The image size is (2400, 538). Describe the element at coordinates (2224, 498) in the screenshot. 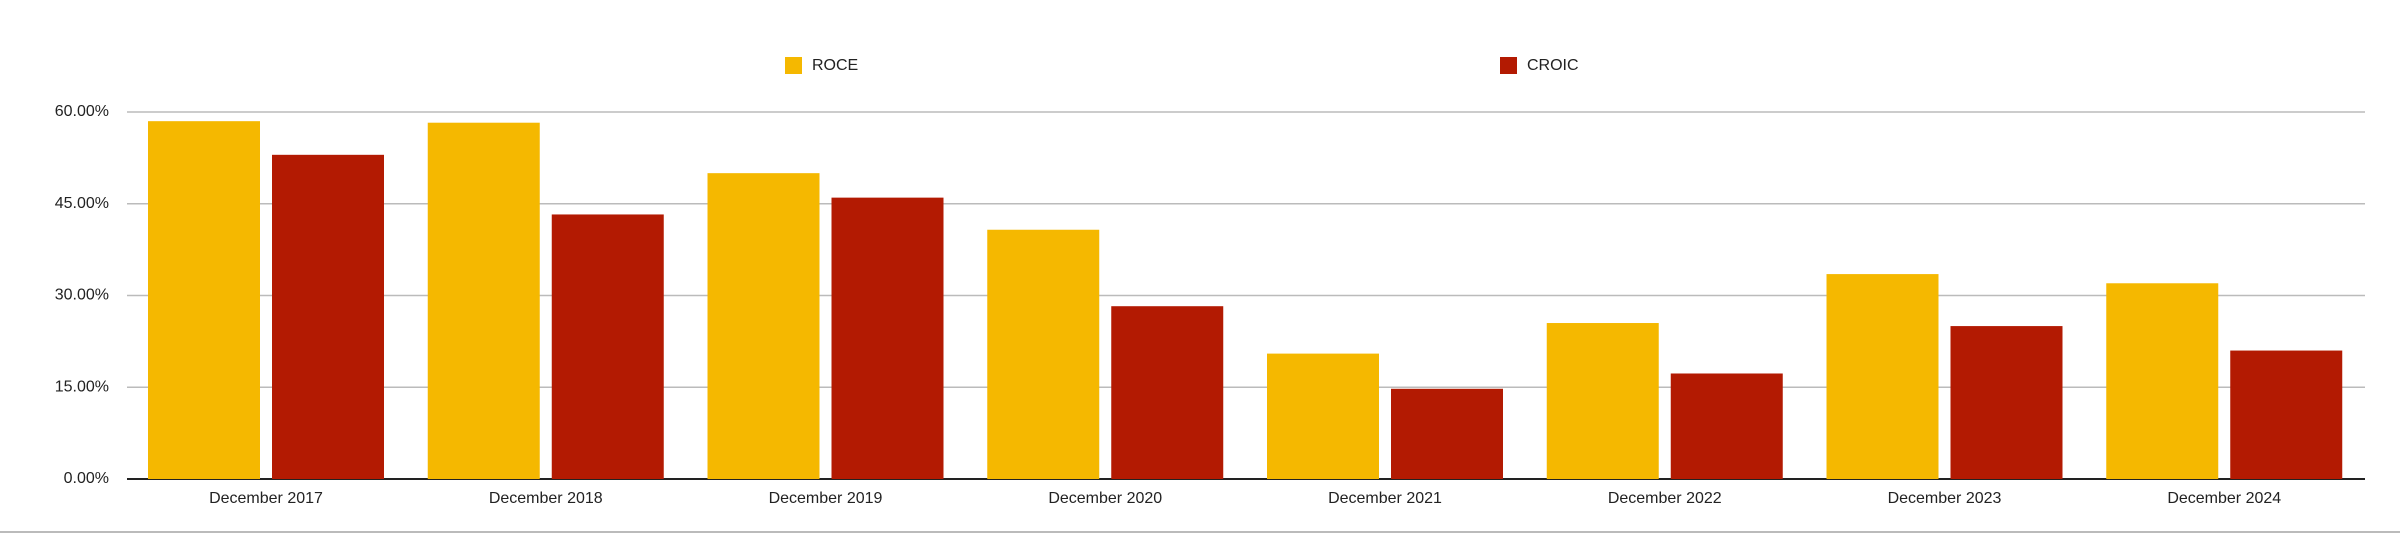

I see `x-tick-label: December 2024` at that location.